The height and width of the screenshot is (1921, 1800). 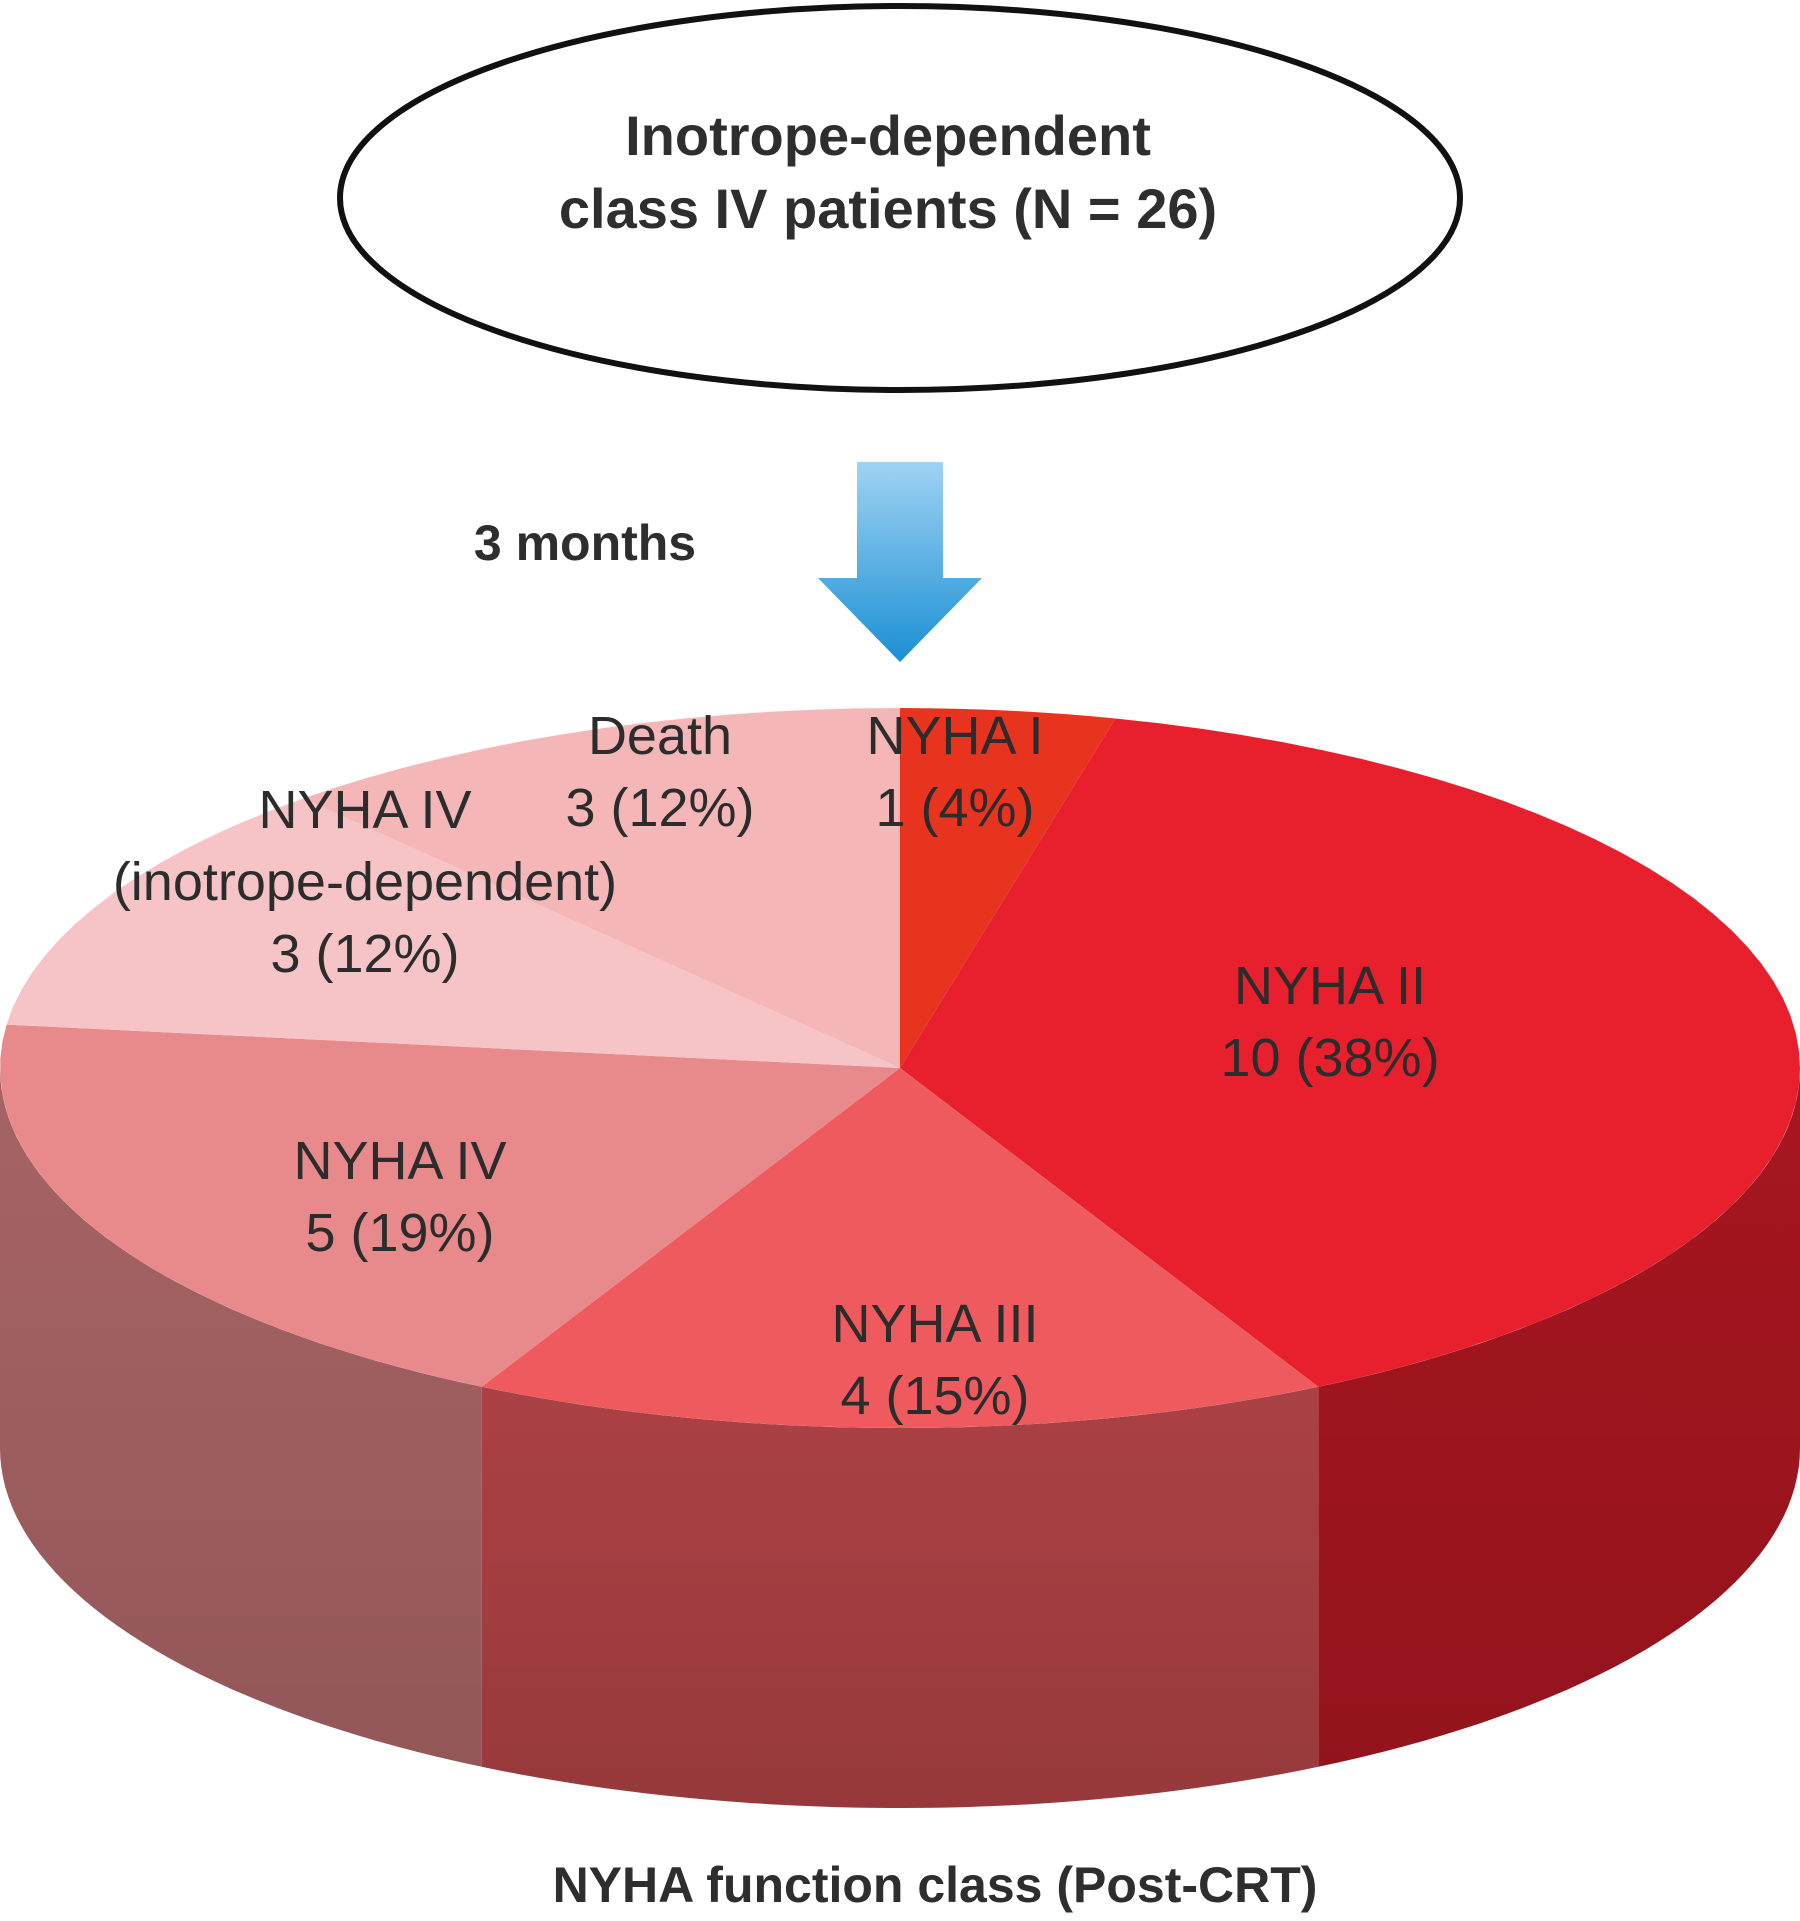 What do you see at coordinates (399, 1161) in the screenshot?
I see `pie-label-4-line-1: NYHA IV` at bounding box center [399, 1161].